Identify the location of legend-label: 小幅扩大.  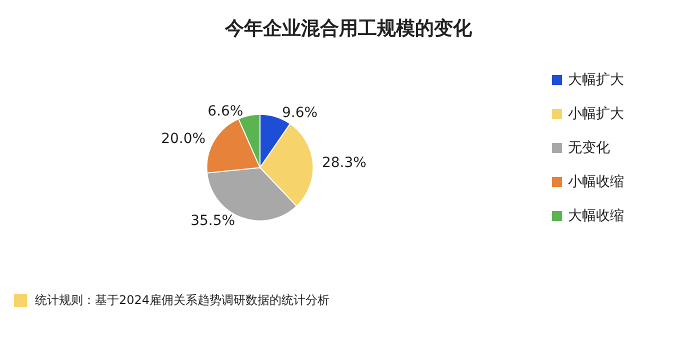
(596, 114).